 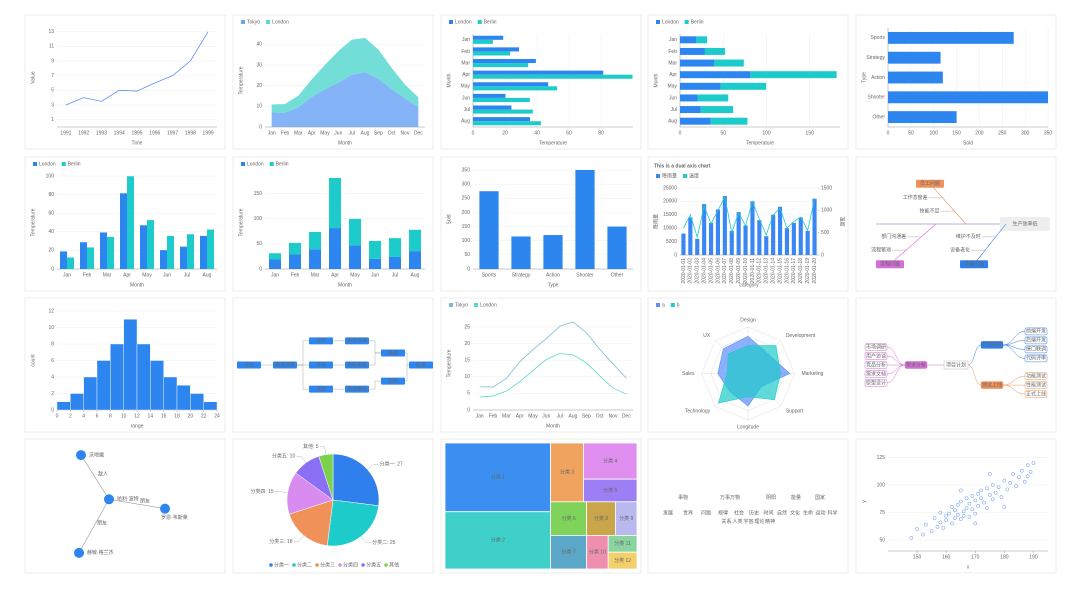 I want to click on node-label: 接口联调, so click(x=1036, y=349).